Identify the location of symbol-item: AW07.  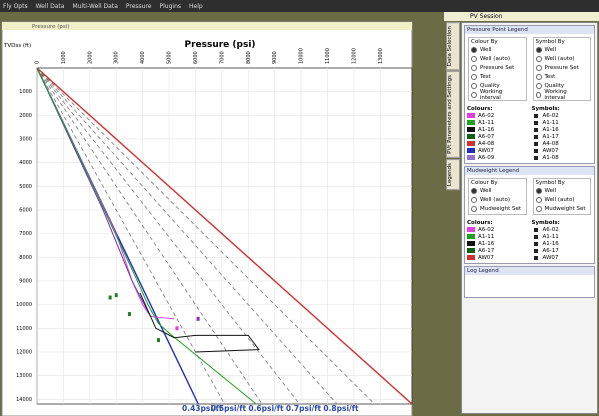
(562, 257).